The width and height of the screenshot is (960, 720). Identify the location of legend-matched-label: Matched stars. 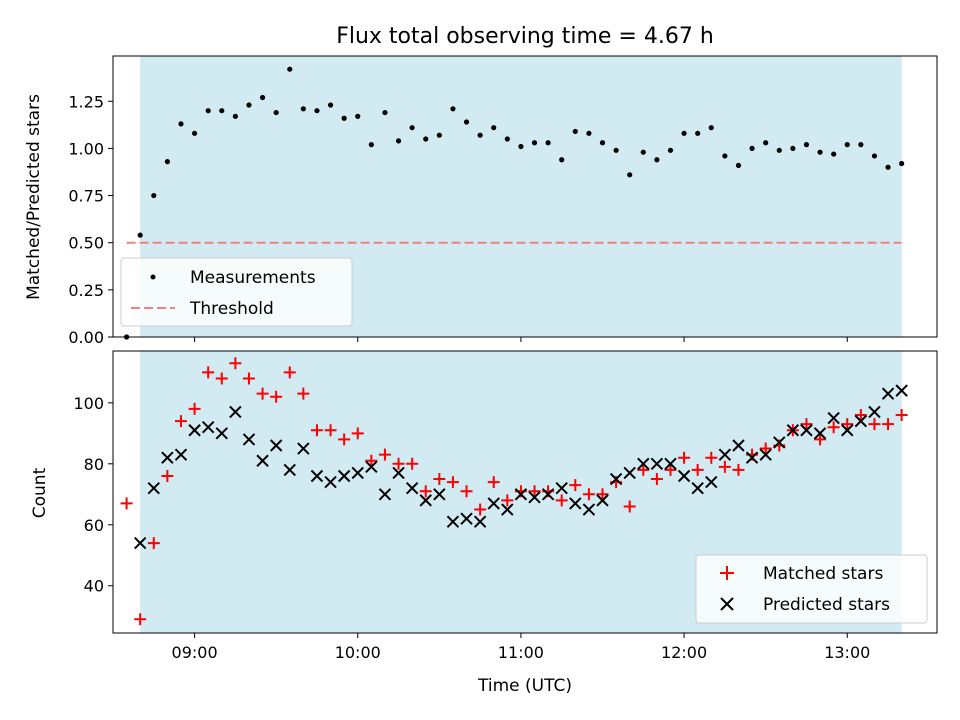
(823, 574).